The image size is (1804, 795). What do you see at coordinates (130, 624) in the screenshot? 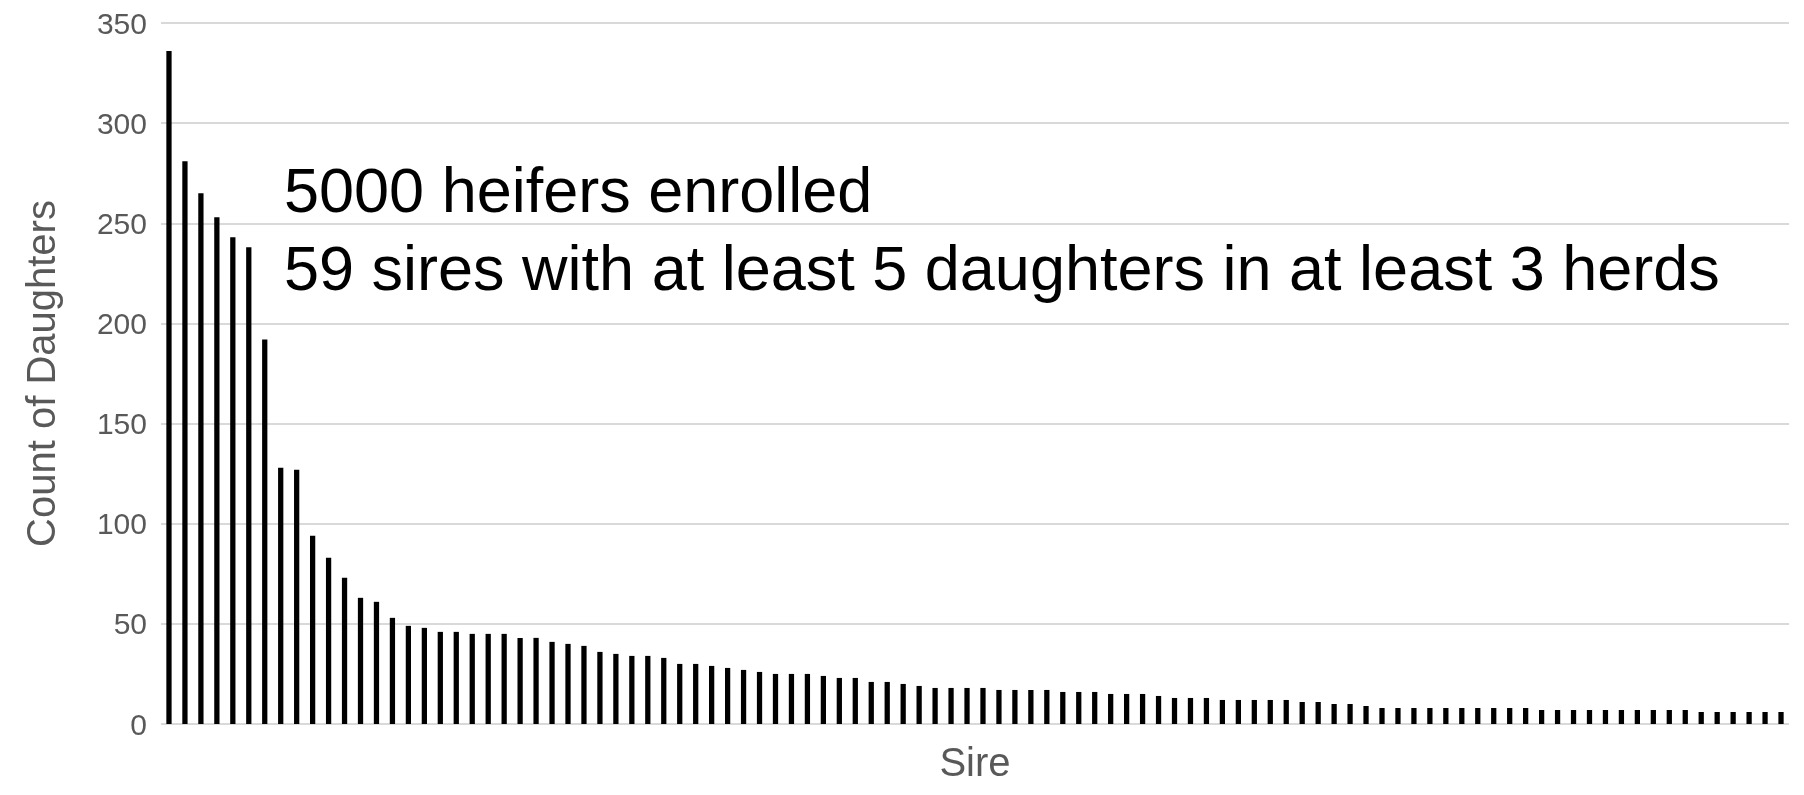
I see `y-tick-label: 50` at bounding box center [130, 624].